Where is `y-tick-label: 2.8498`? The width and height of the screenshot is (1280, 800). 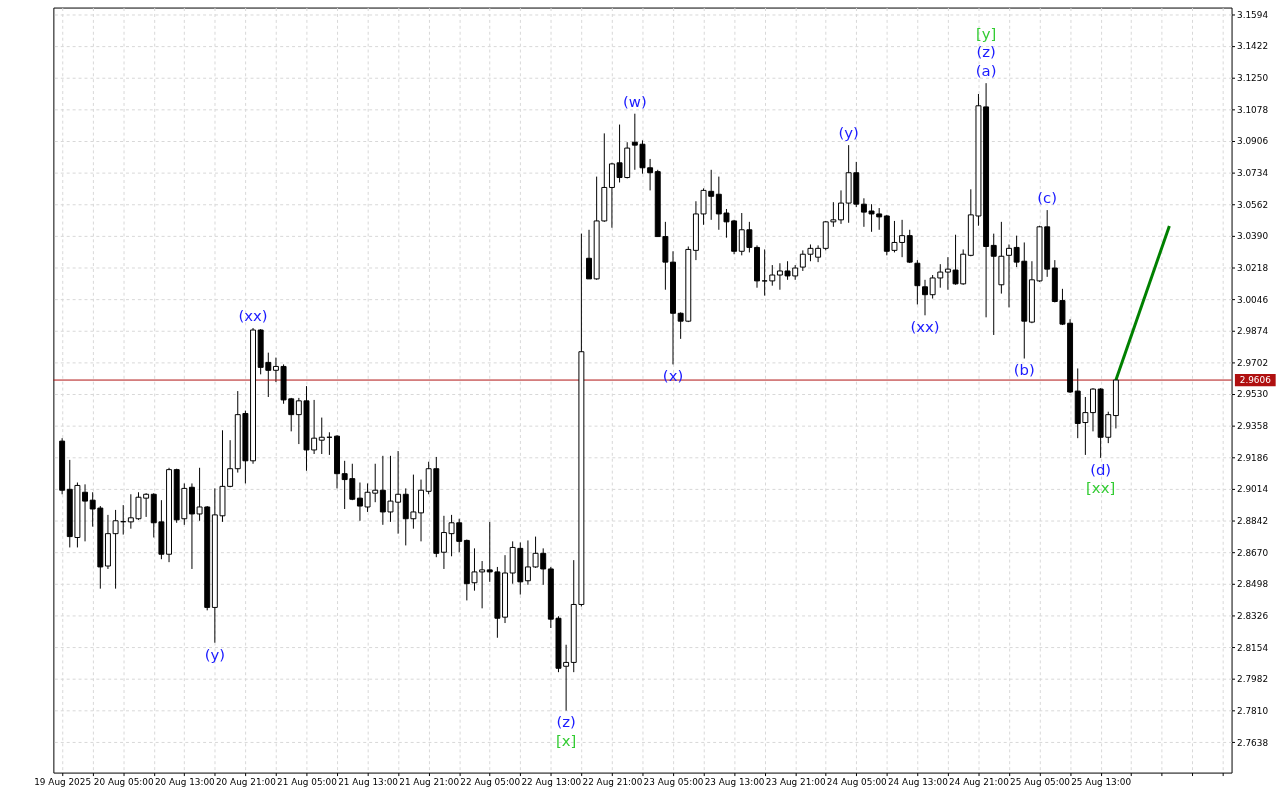 y-tick-label: 2.8498 is located at coordinates (1253, 584).